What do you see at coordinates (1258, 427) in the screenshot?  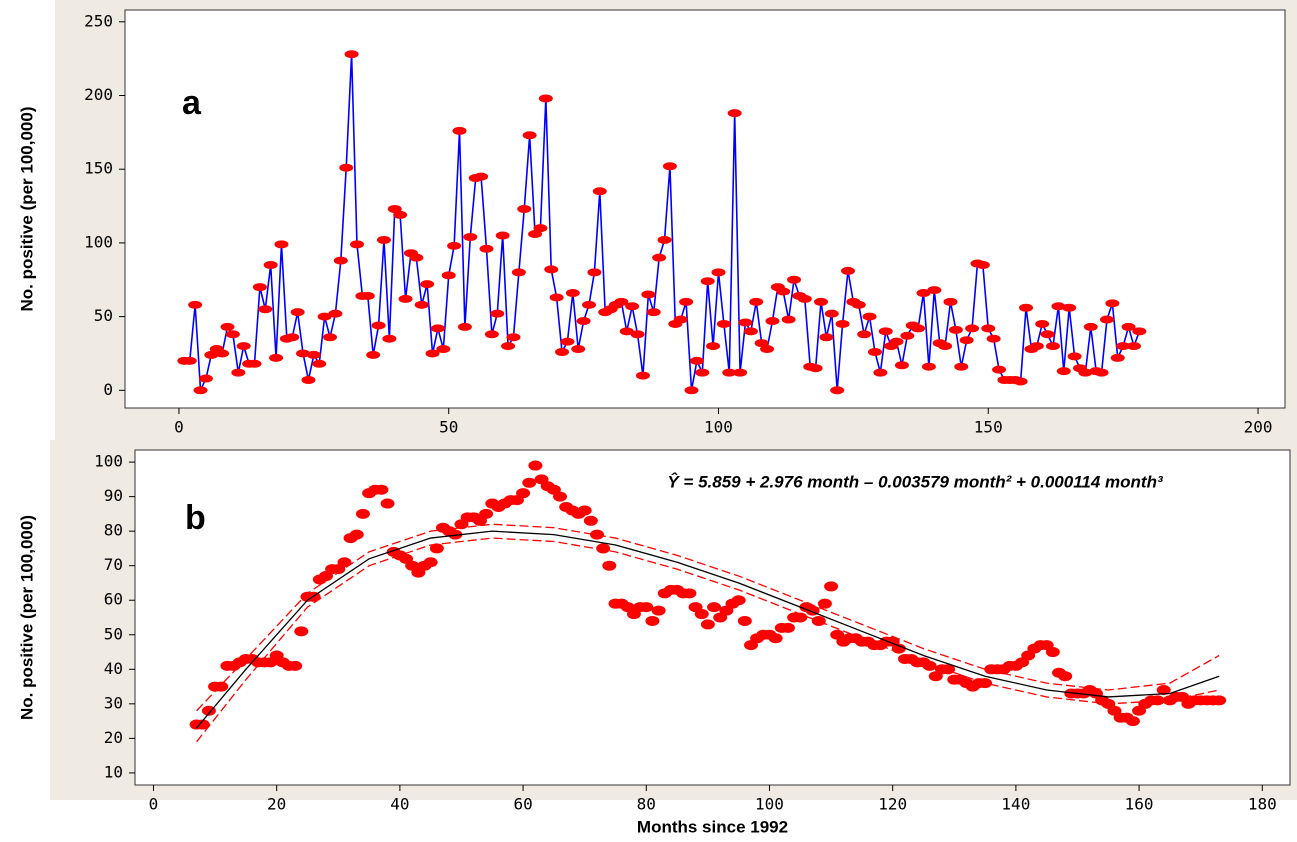 I see `x-tick-label: 200` at bounding box center [1258, 427].